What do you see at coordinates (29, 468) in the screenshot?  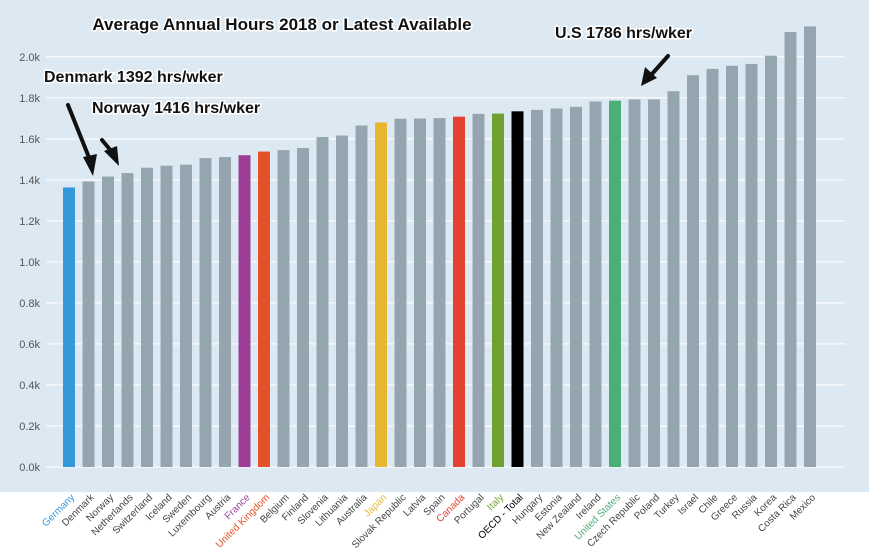 I see `y-tick-label: 0.0k` at bounding box center [29, 468].